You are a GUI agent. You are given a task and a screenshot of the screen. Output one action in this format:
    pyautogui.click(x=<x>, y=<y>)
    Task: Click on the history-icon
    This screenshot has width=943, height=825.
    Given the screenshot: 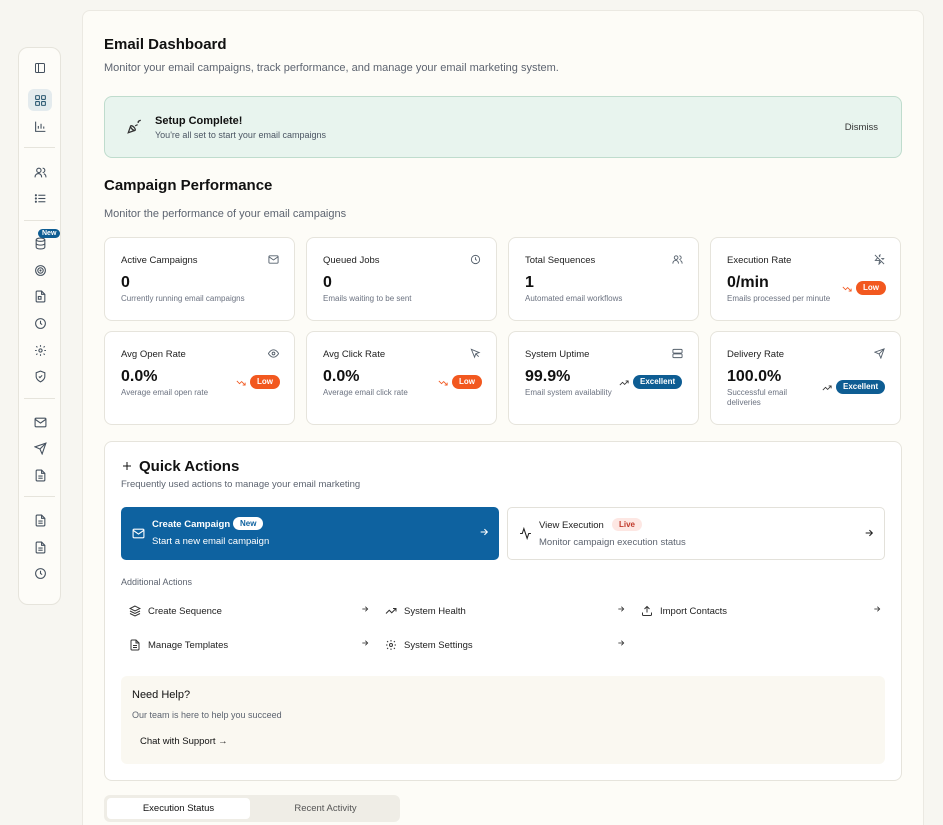 What is the action you would take?
    pyautogui.click(x=40, y=573)
    